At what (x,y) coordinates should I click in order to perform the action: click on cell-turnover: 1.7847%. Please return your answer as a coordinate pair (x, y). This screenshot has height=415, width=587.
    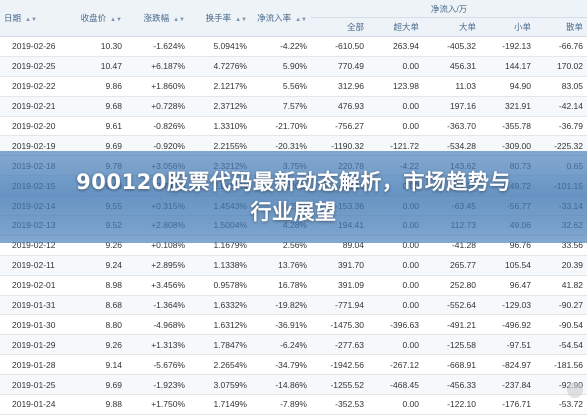
    Looking at the image, I should click on (220, 345).